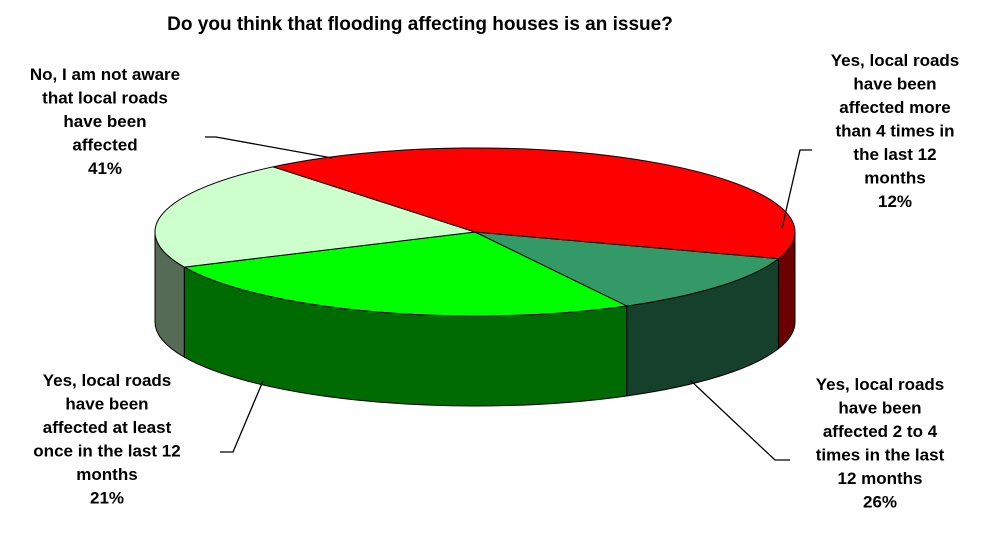 This screenshot has height=546, width=1000. I want to click on slice-label-0-line-3: than 4 times in, so click(894, 131).